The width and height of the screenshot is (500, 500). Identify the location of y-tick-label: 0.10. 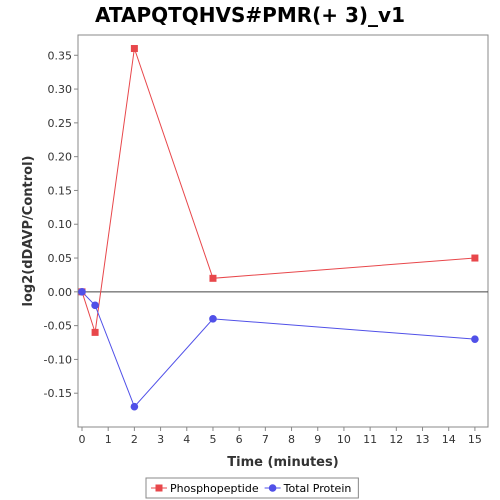
(60, 224).